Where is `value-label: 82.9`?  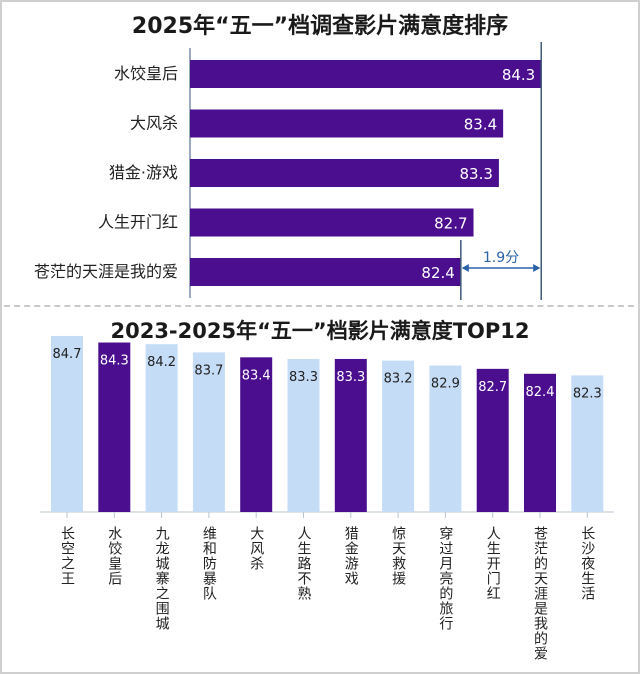 value-label: 82.9 is located at coordinates (445, 384).